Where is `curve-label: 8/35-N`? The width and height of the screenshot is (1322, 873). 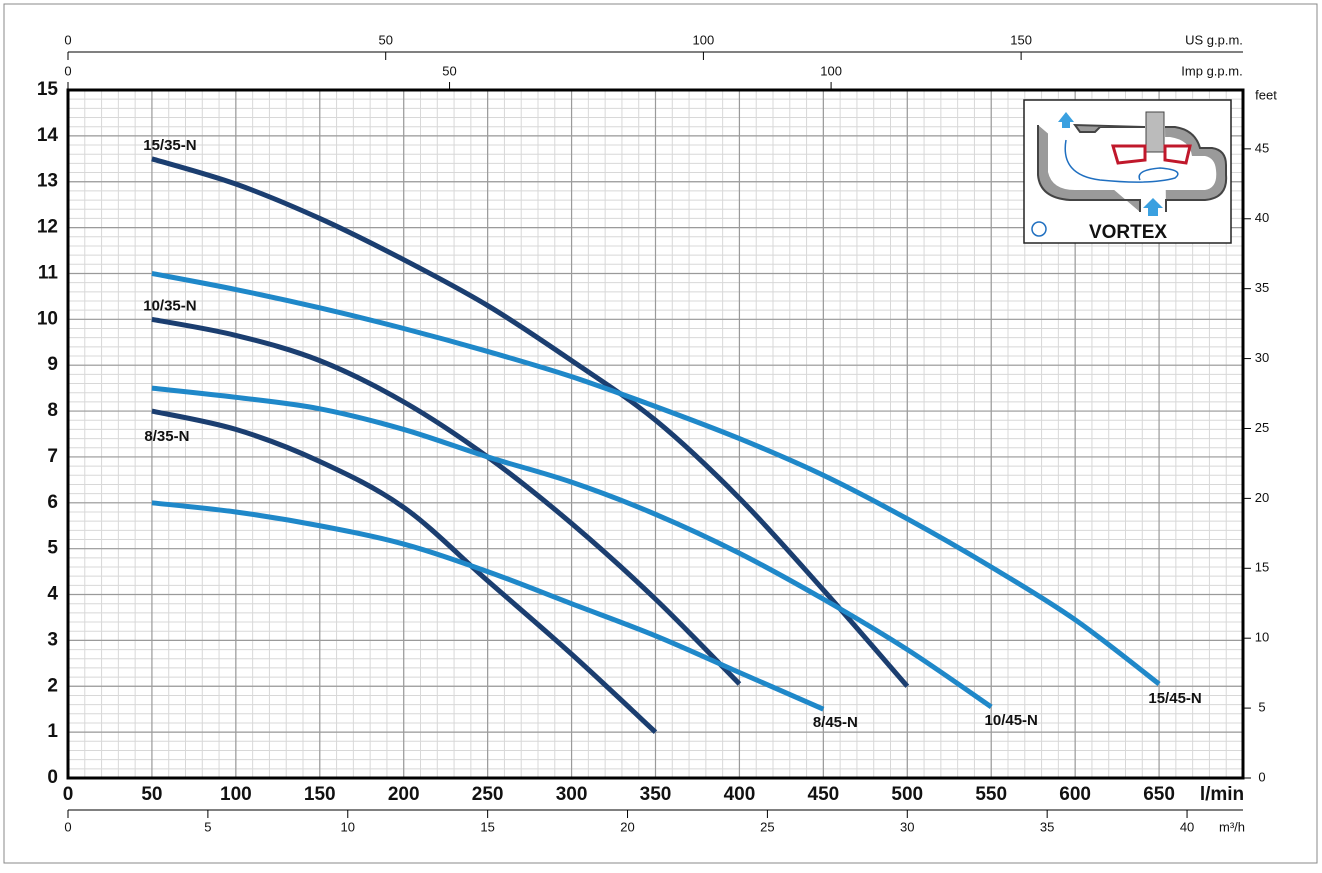
curve-label: 8/35-N is located at coordinates (166, 436).